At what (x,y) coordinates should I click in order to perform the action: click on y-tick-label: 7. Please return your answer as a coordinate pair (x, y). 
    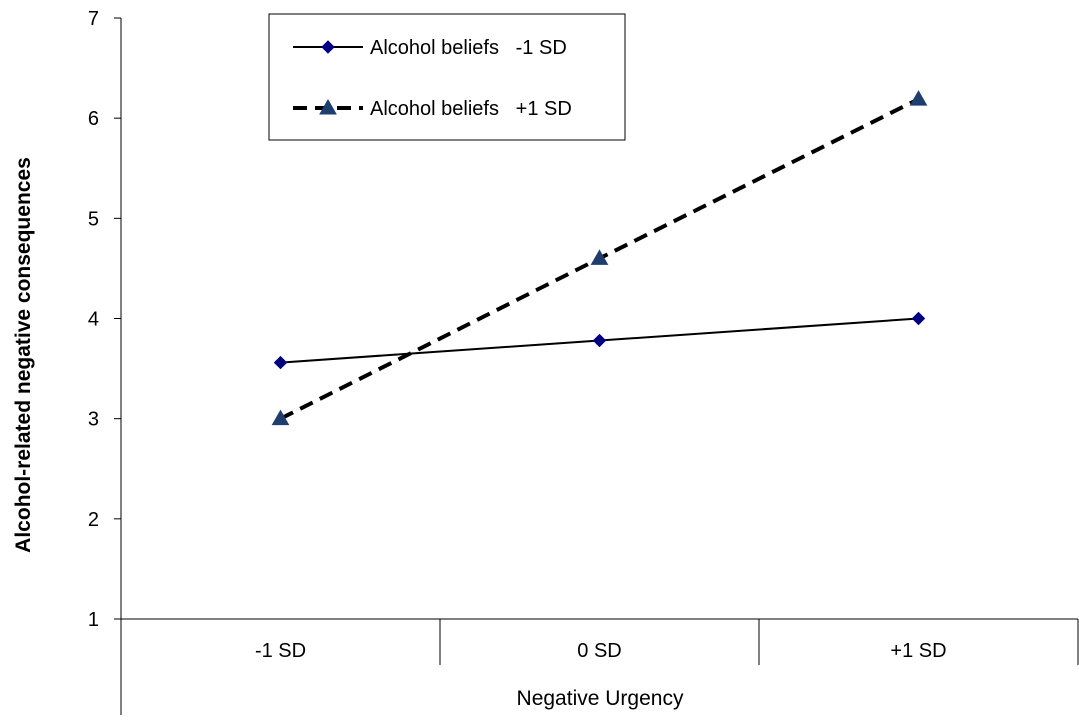
    Looking at the image, I should click on (93, 19).